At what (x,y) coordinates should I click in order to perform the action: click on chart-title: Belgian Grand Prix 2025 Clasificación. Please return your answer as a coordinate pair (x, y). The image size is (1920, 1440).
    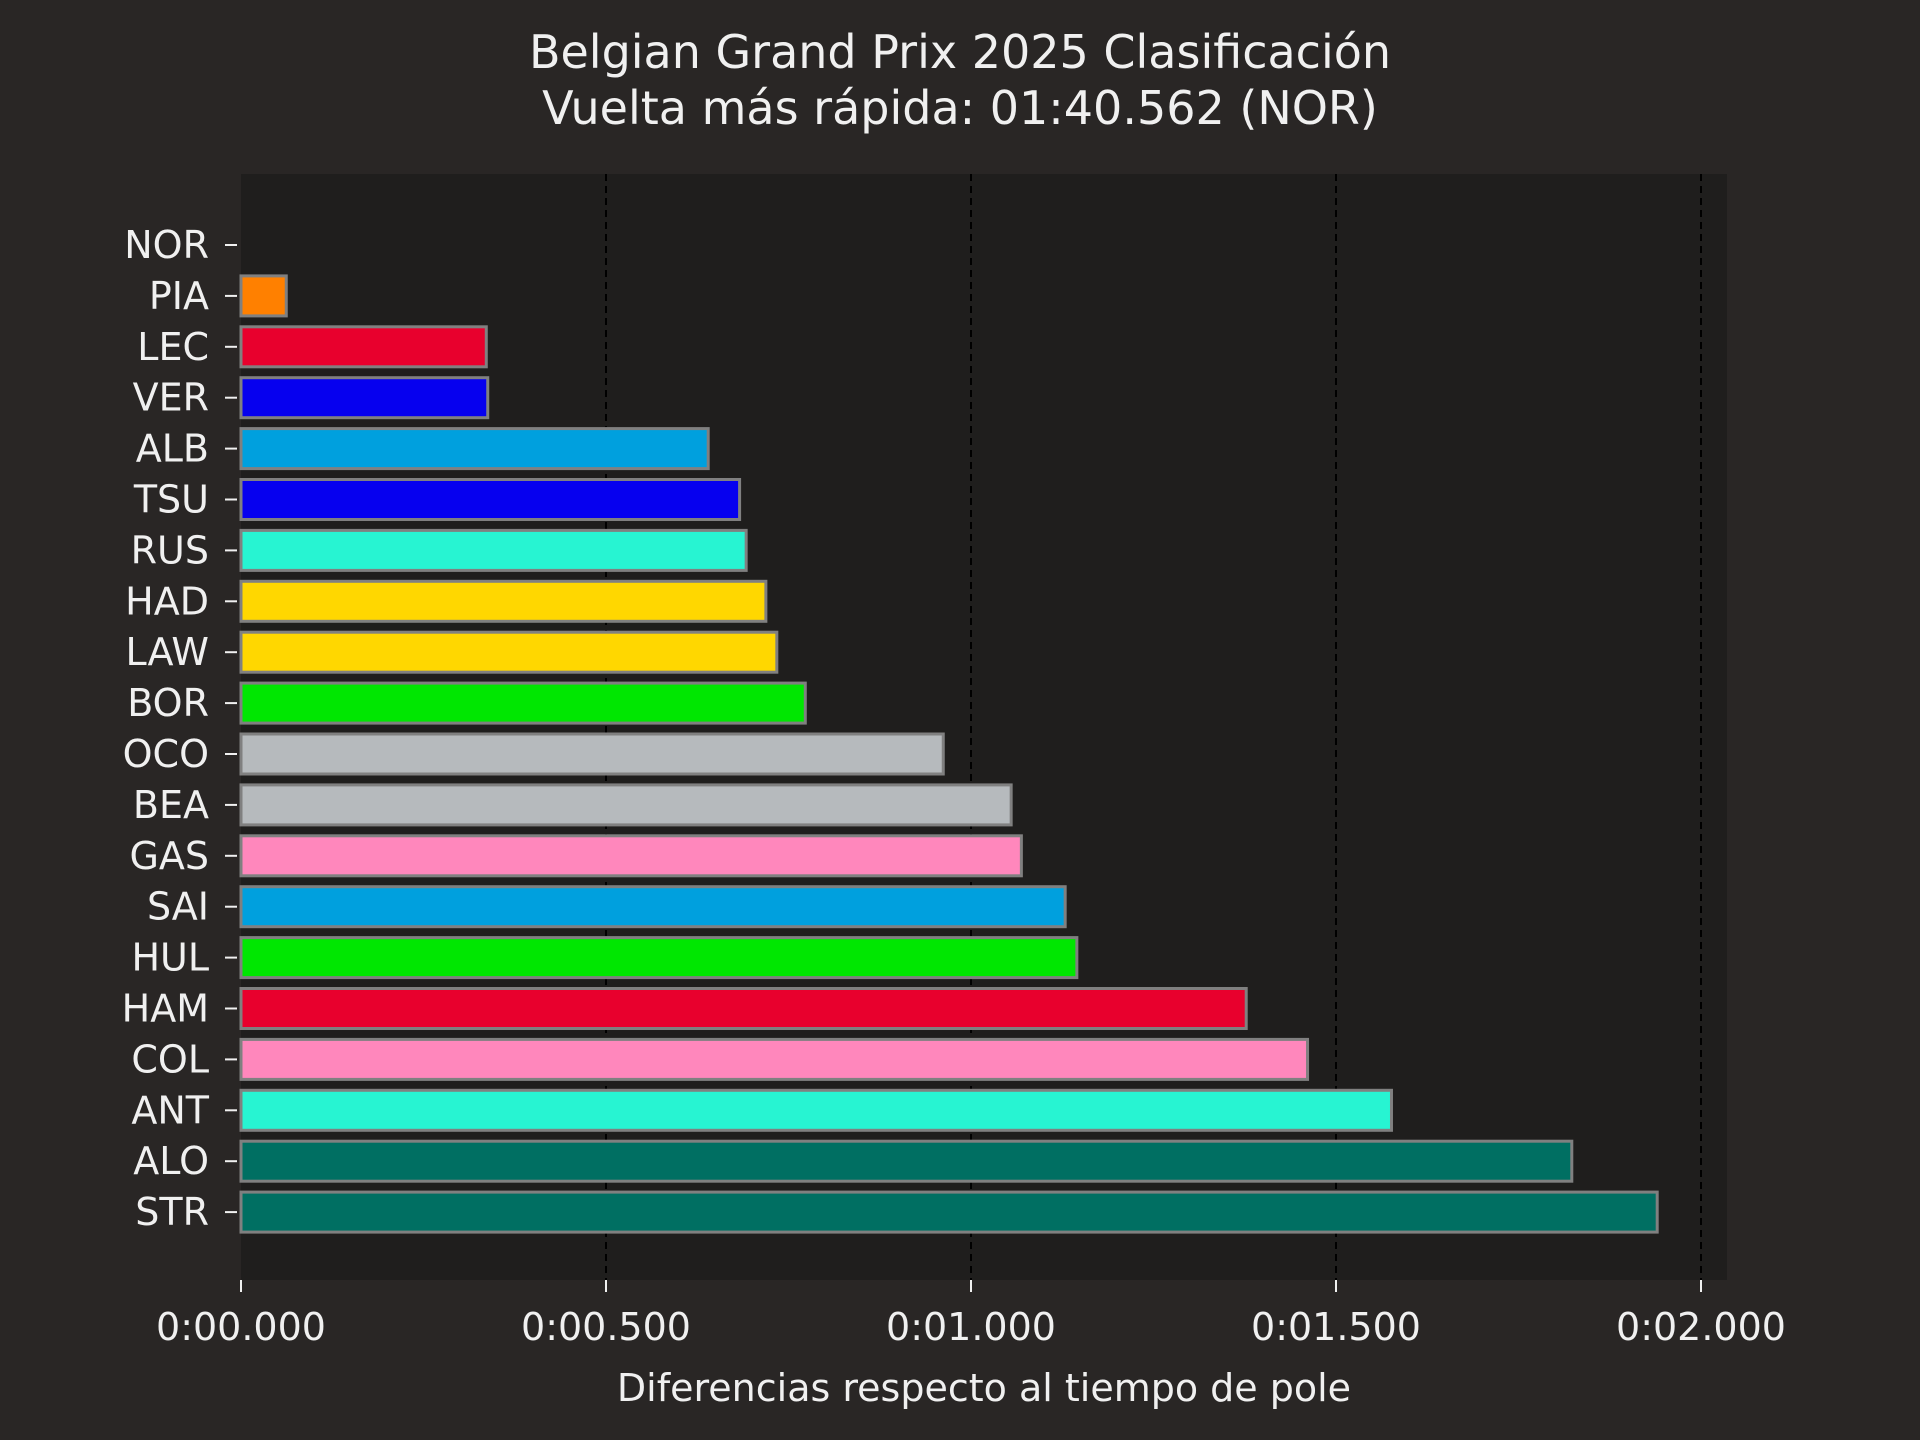
    Looking at the image, I should click on (960, 52).